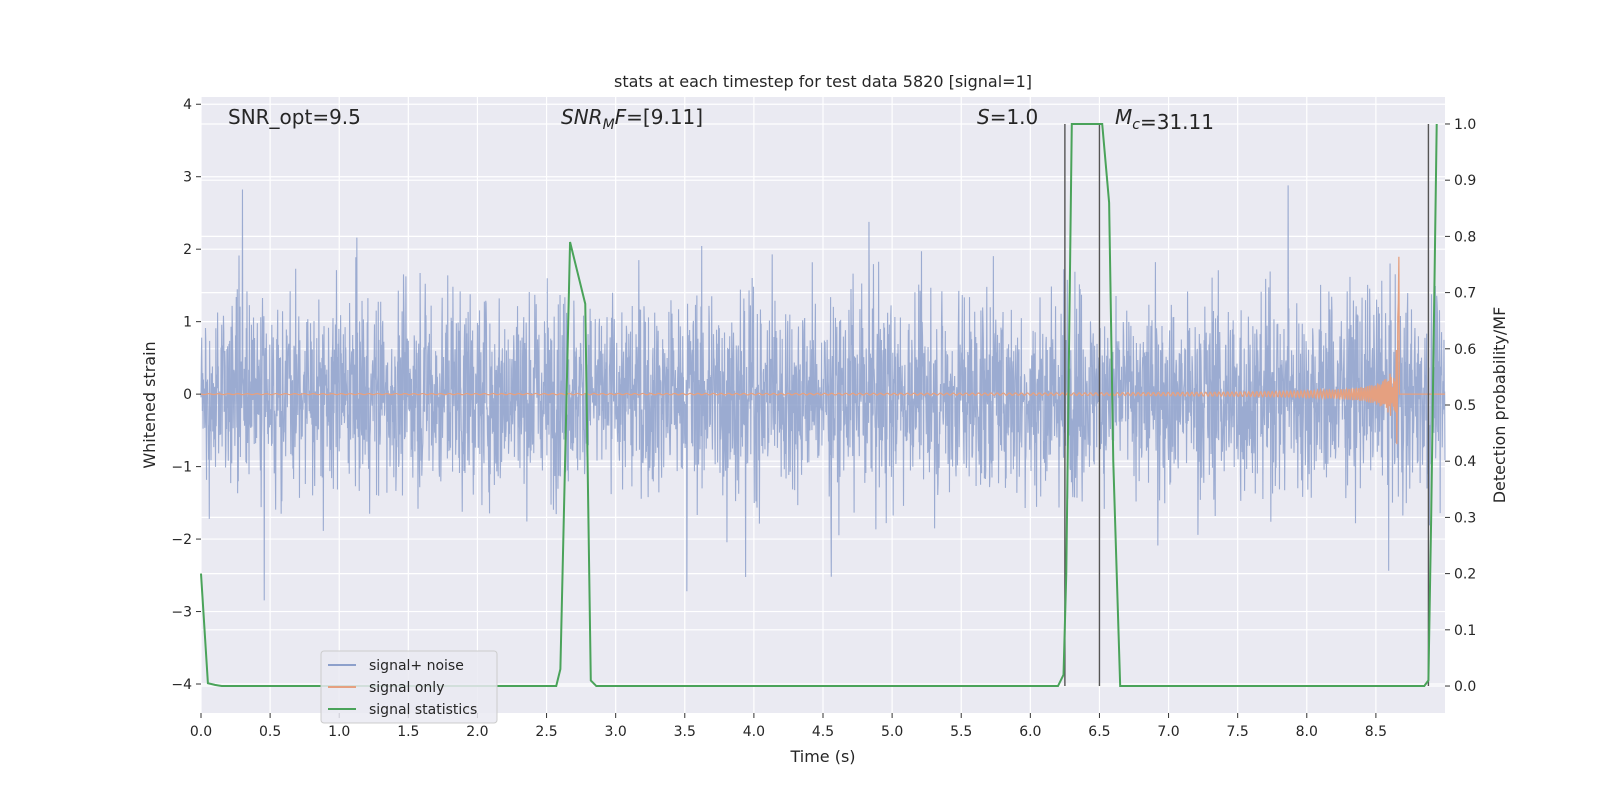 Image resolution: width=1600 pixels, height=800 pixels. What do you see at coordinates (187, 395) in the screenshot?
I see `y-tick-label-left: 0` at bounding box center [187, 395].